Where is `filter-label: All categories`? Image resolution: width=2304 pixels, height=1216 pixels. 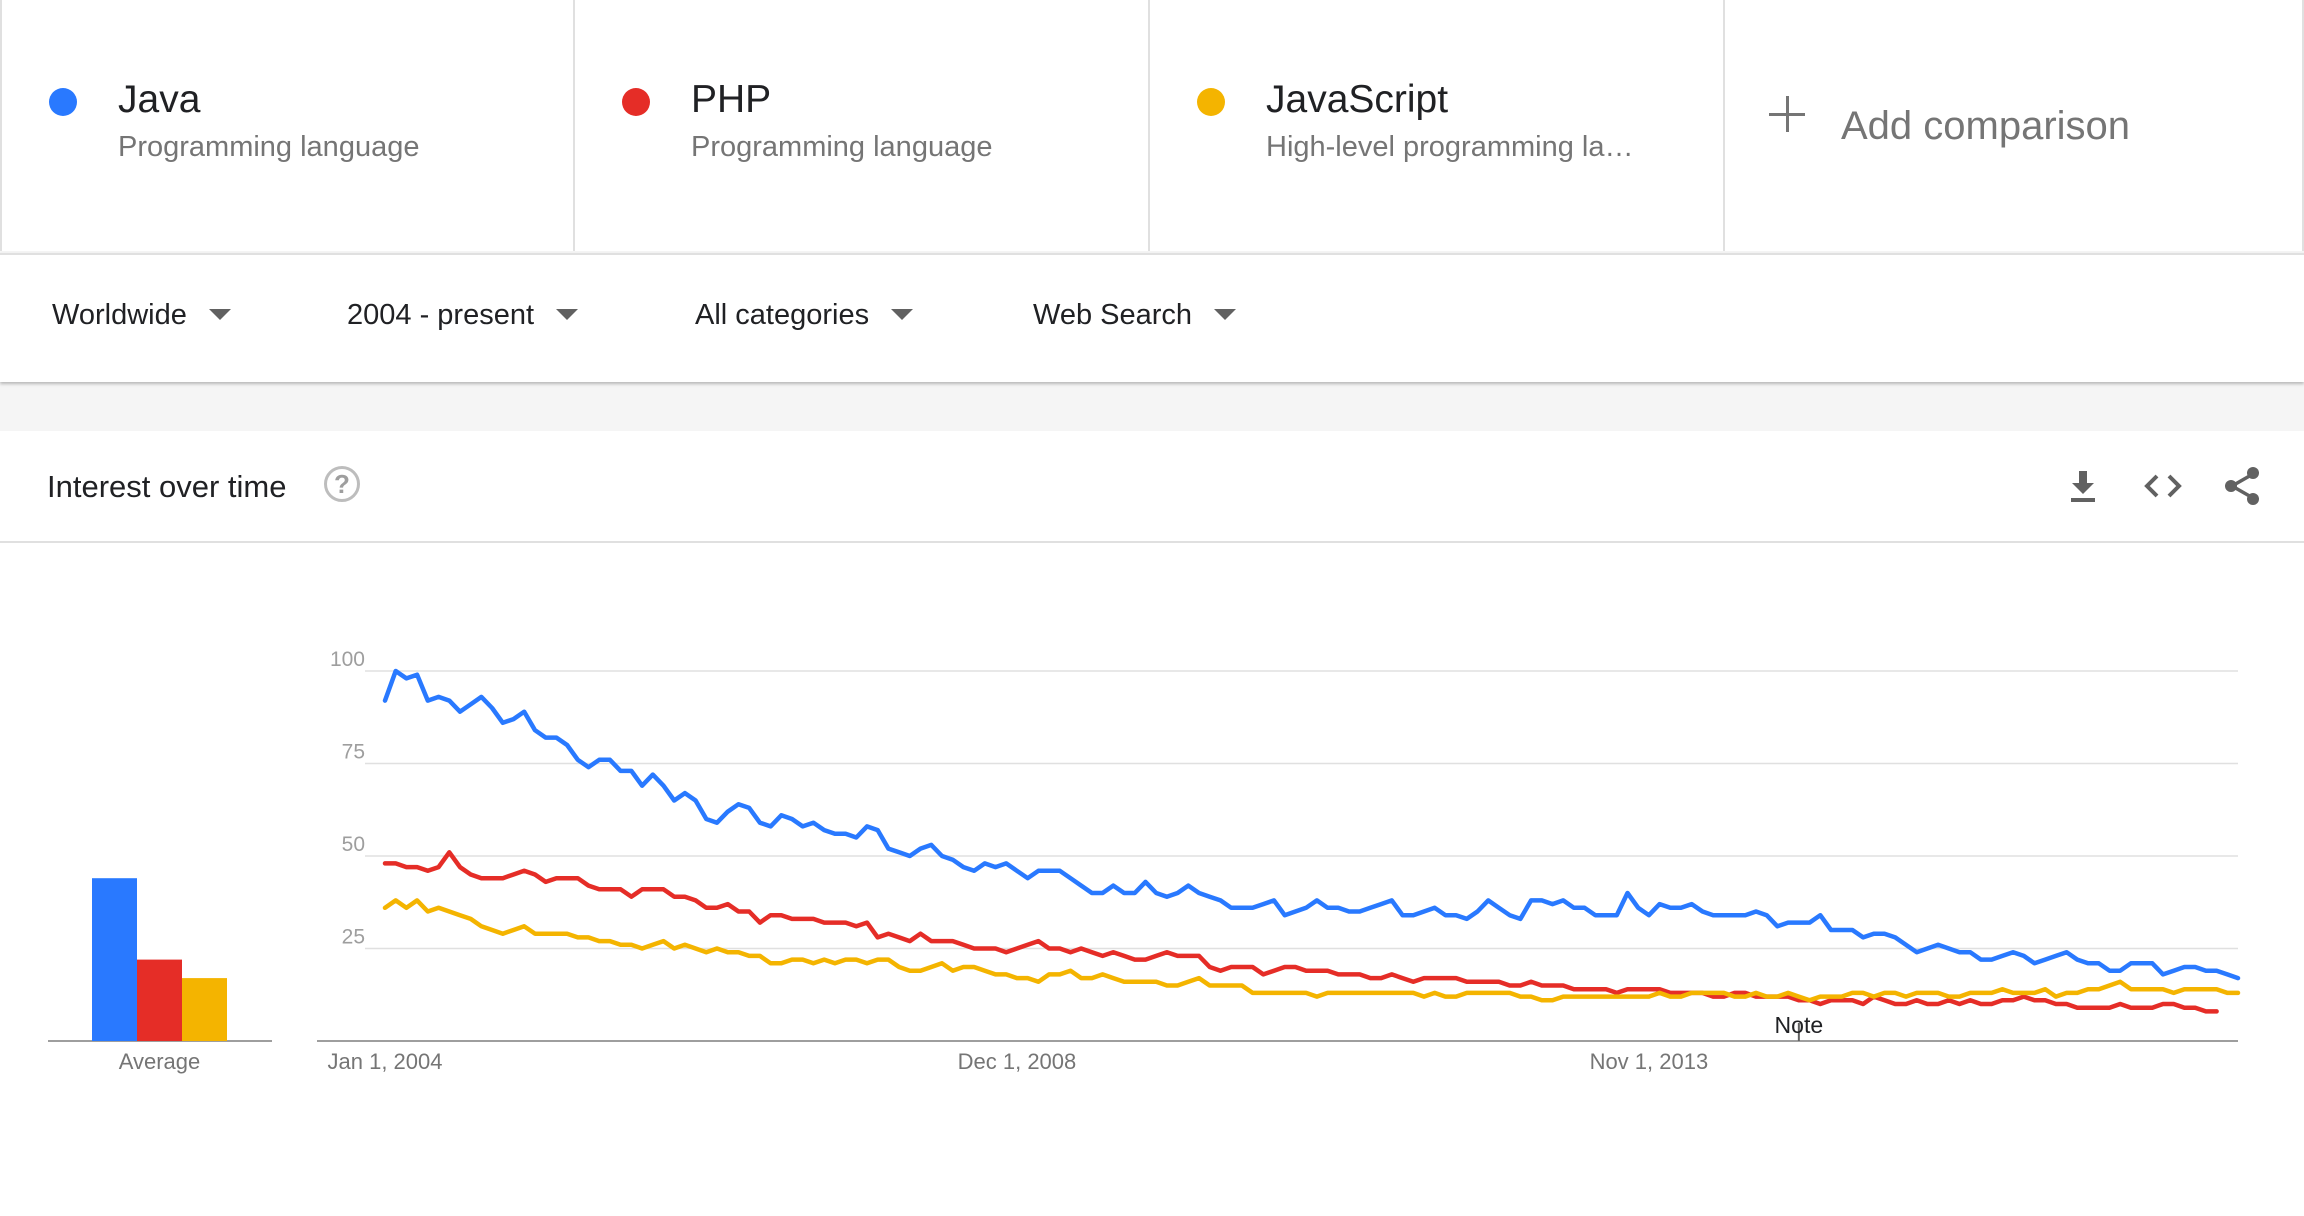
filter-label: All categories is located at coordinates (782, 315).